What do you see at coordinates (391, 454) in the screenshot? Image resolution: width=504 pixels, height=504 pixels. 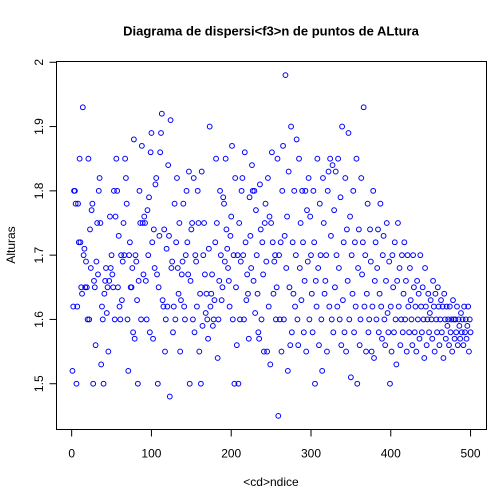 I see `x-tick-label: 400` at bounding box center [391, 454].